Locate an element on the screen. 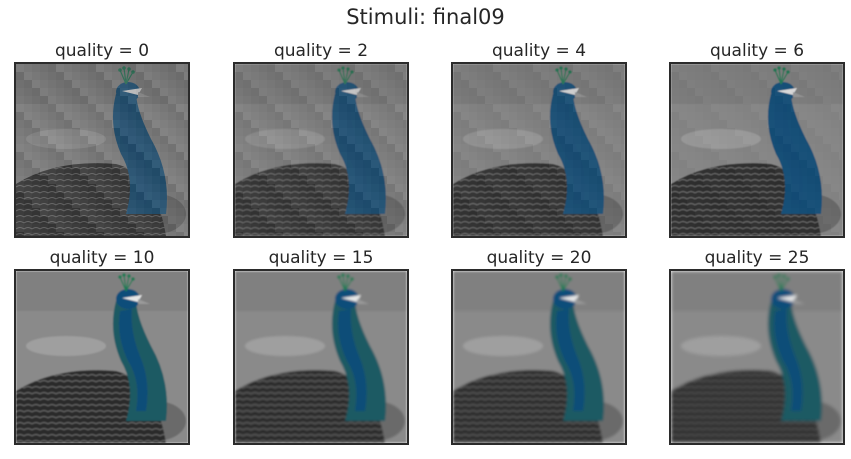 This screenshot has width=851, height=459. panel-title: quality = 4 is located at coordinates (539, 51).